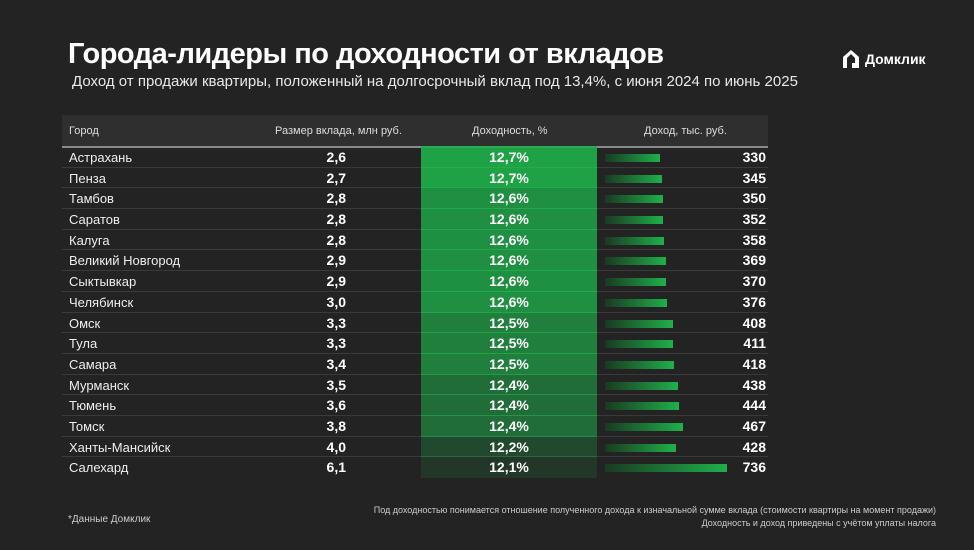 Image resolution: width=974 pixels, height=550 pixels. Describe the element at coordinates (415, 157) in the screenshot. I see `table-row: Астрахань 2,6 12,7% 330` at that location.